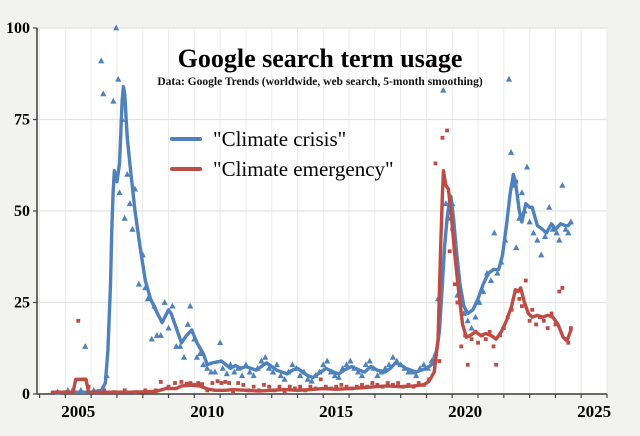 The image size is (640, 436). What do you see at coordinates (18, 28) in the screenshot?
I see `y-axis-tick-label: 100` at bounding box center [18, 28].